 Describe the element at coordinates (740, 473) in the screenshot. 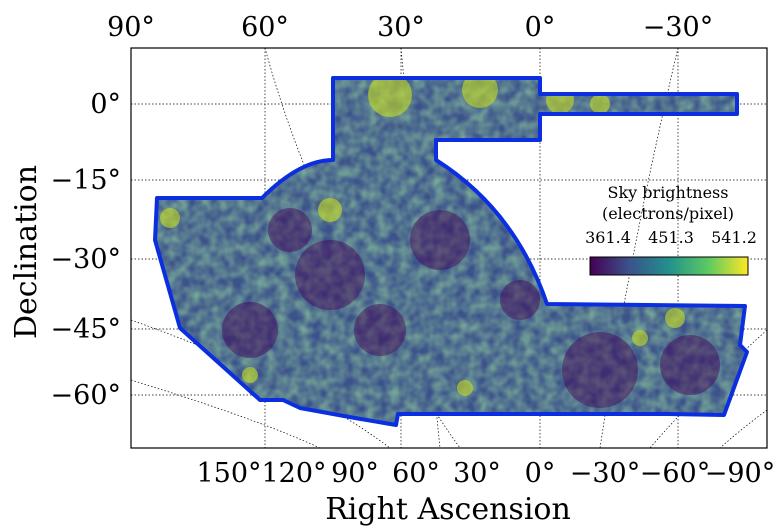

I see `bottom-ra-tick-label: −90°` at that location.